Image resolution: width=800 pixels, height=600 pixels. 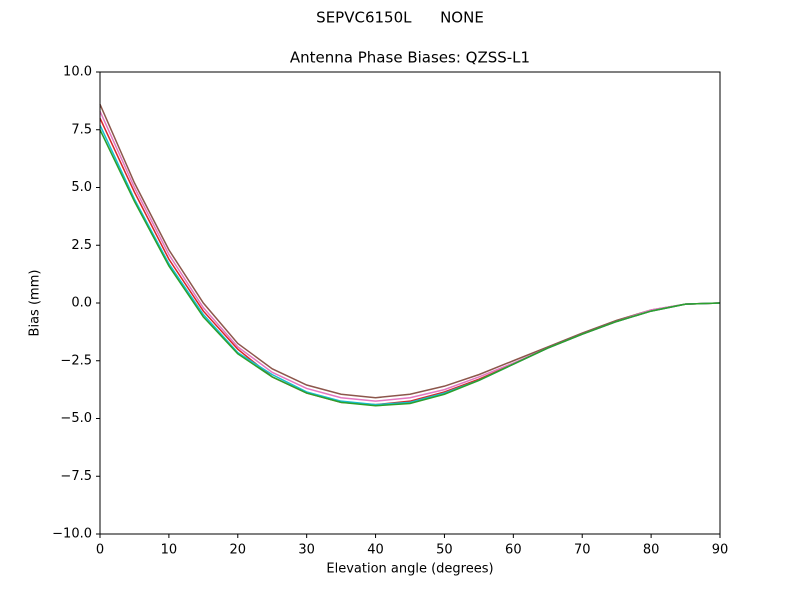 I want to click on x-tick-label: 60, so click(x=513, y=550).